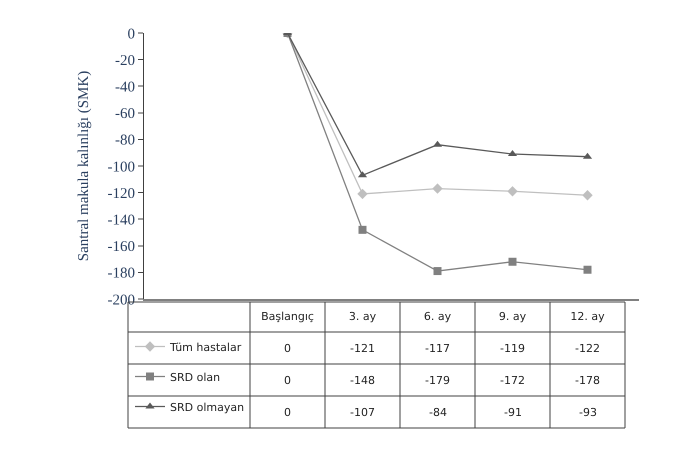  What do you see at coordinates (125, 140) in the screenshot?
I see `y-tick-label: -80` at bounding box center [125, 140].